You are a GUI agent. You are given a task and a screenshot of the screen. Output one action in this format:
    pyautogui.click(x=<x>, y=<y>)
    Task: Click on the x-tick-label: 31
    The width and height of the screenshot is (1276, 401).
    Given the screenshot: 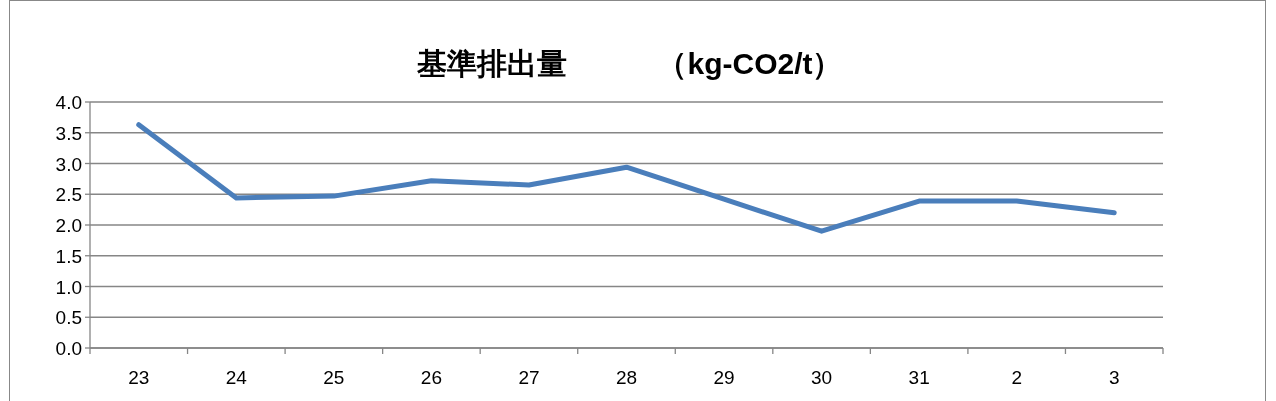 What is the action you would take?
    pyautogui.click(x=919, y=377)
    